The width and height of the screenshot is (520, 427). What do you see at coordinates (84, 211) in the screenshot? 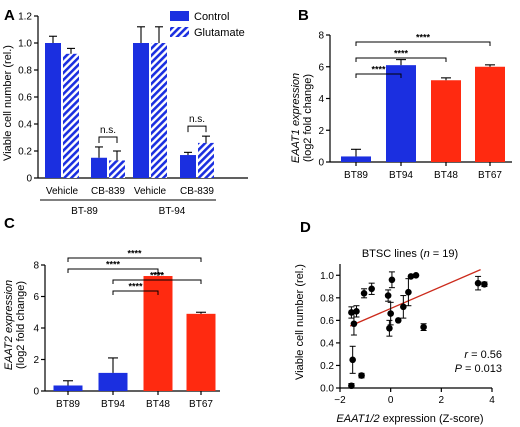
I see `group-label: BT-89` at bounding box center [84, 211].